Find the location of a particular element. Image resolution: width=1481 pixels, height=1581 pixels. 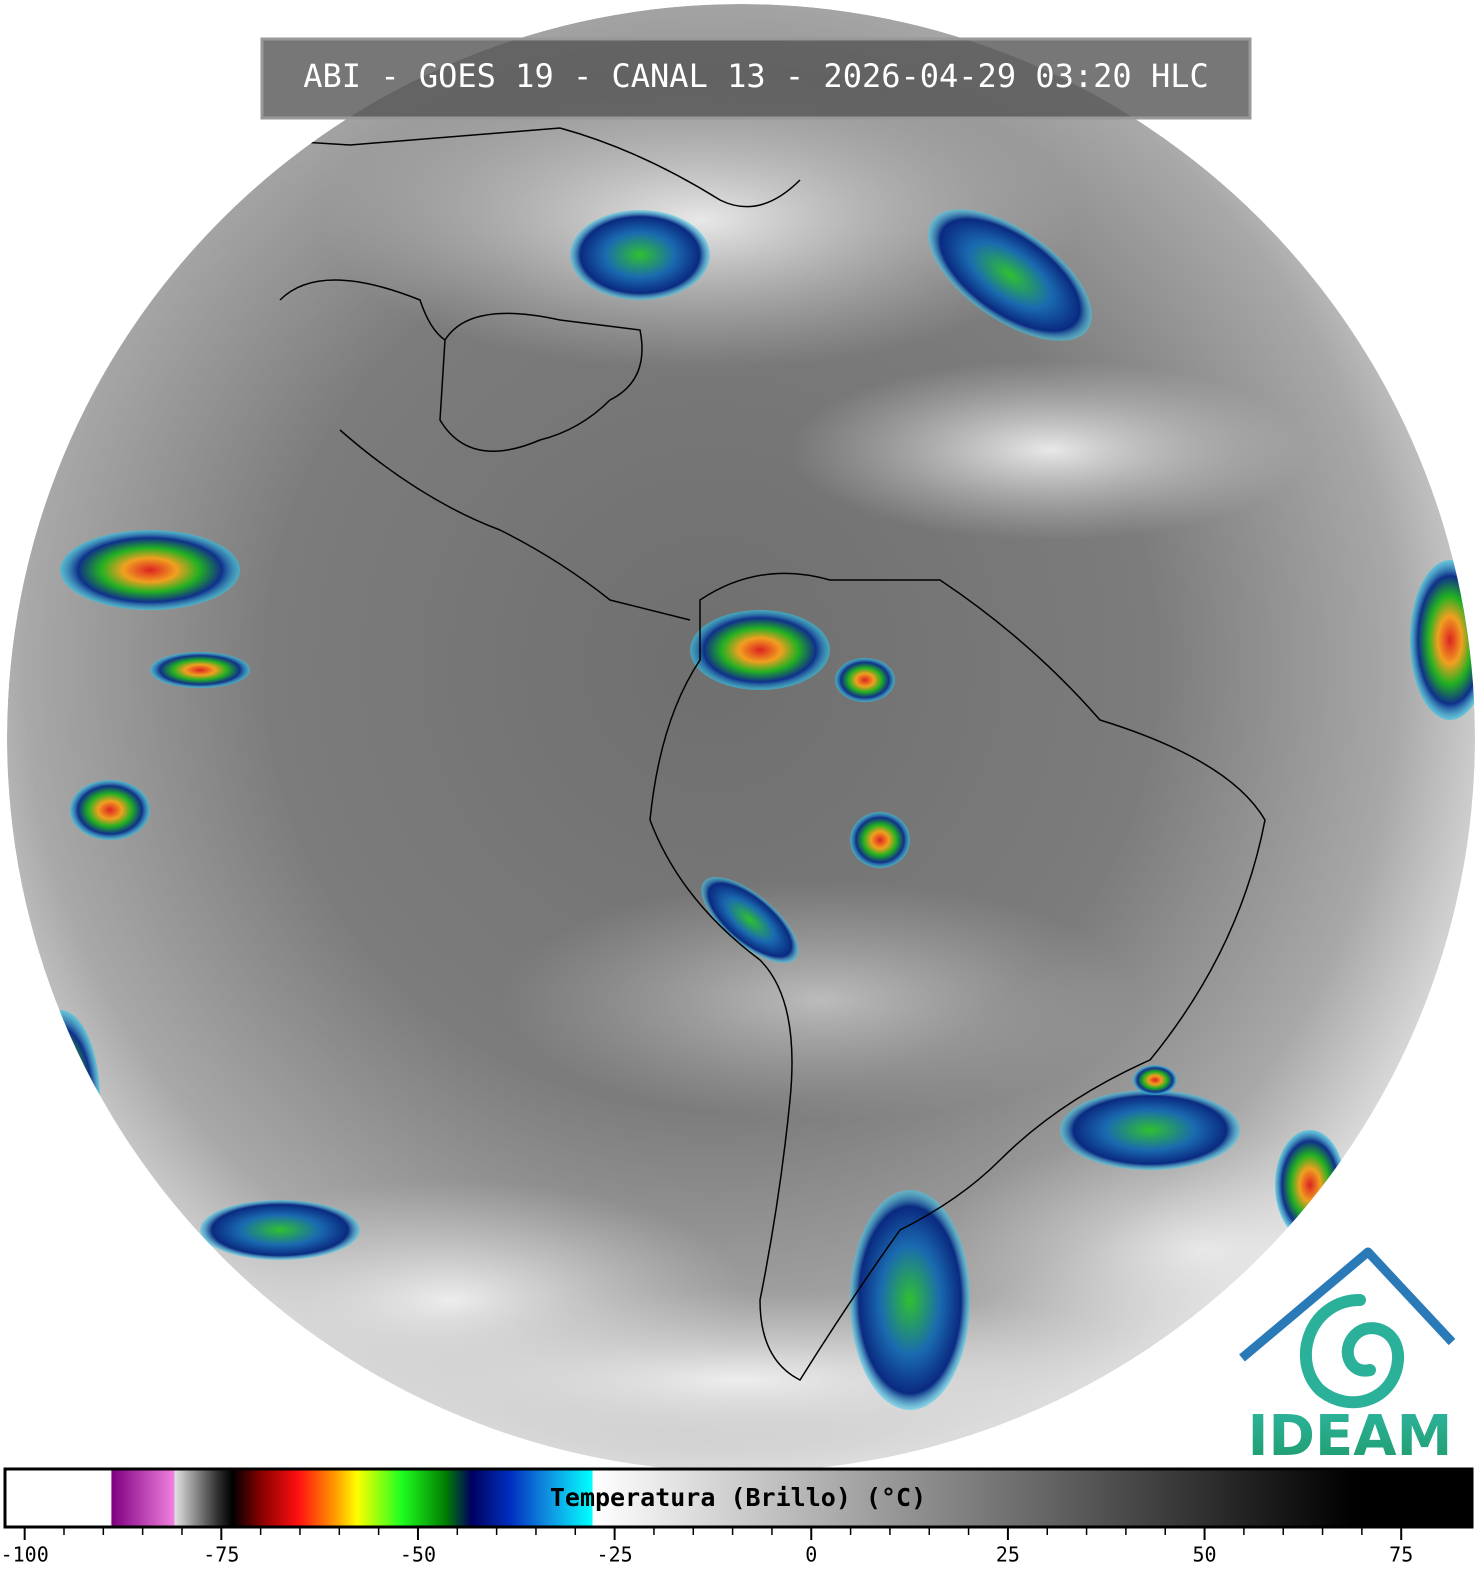

tick-label: -50 is located at coordinates (418, 1555).